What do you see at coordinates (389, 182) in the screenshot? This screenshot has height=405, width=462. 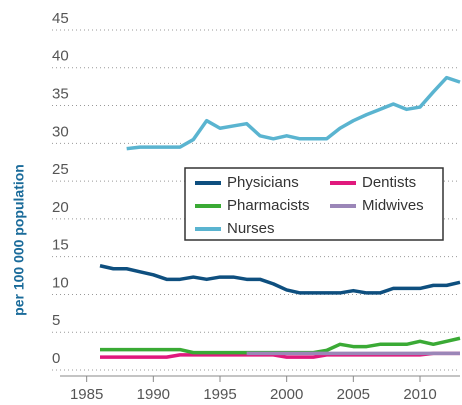 I see `legend-label: Dentists` at bounding box center [389, 182].